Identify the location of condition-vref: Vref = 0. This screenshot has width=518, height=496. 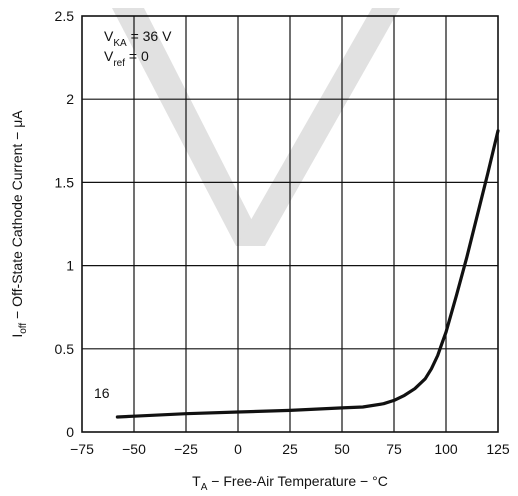
(126, 58).